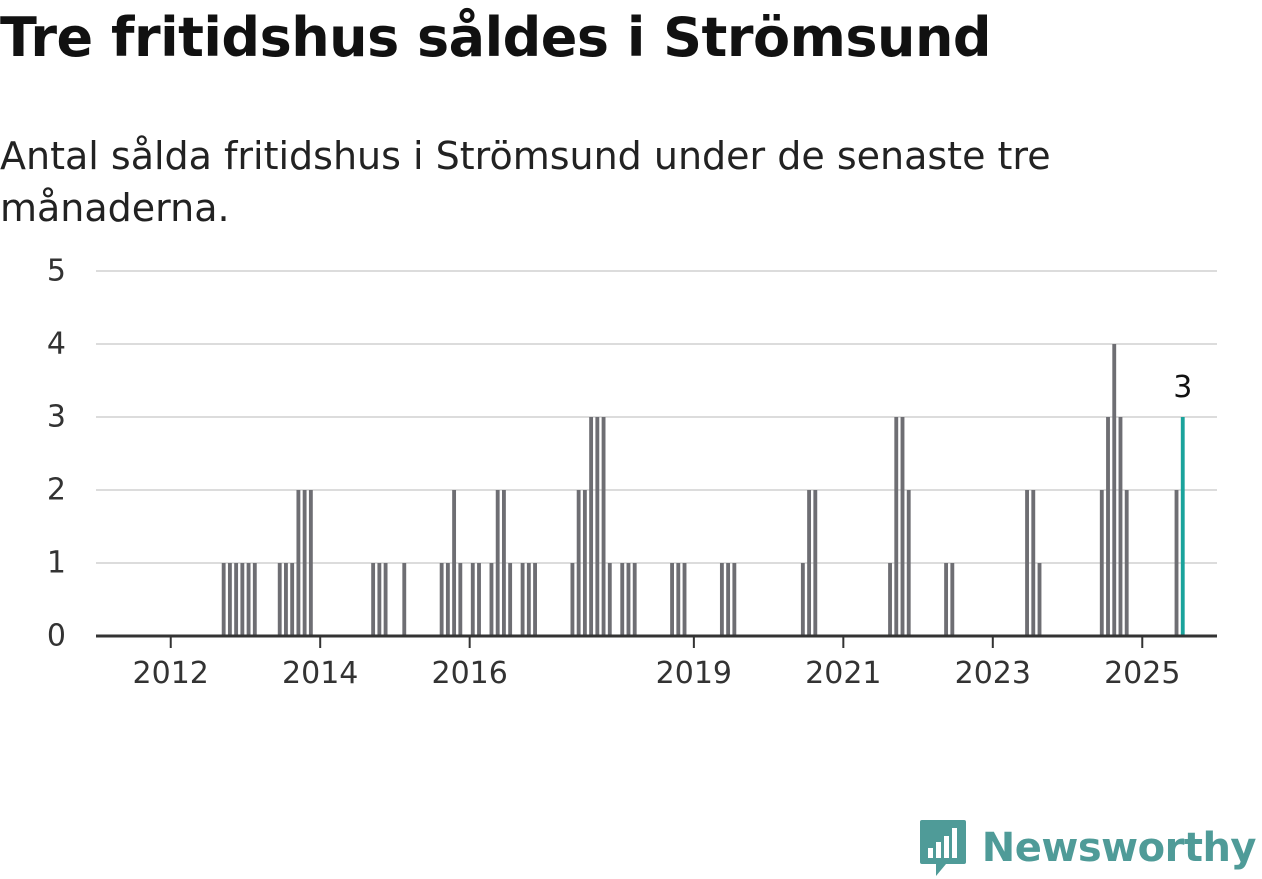 Image resolution: width=1262 pixels, height=879 pixels. What do you see at coordinates (56, 417) in the screenshot?
I see `y-tick-label: 3` at bounding box center [56, 417].